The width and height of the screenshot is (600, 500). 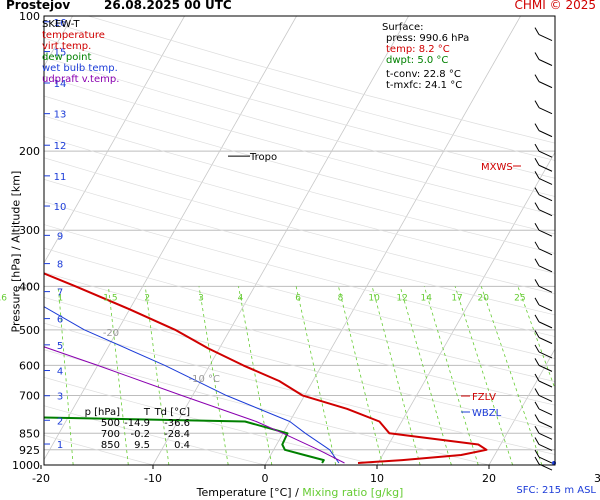 What do you see at coordinates (418, 49) in the screenshot?
I see `surface-temp: temp: 8.2 °C` at bounding box center [418, 49].